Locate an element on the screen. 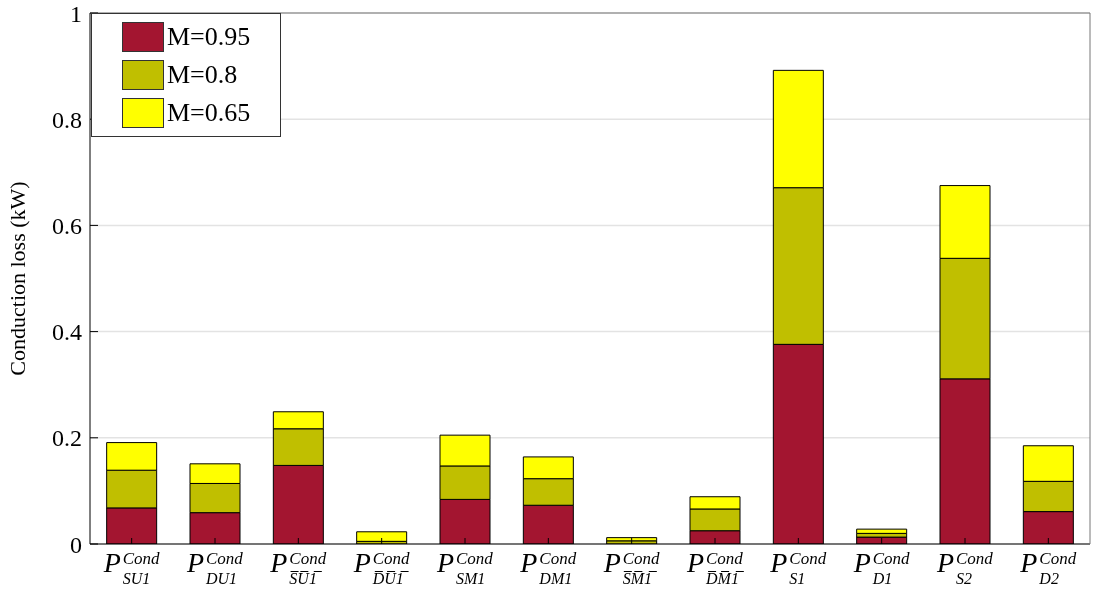  legend-label: M=0.65 is located at coordinates (209, 113).